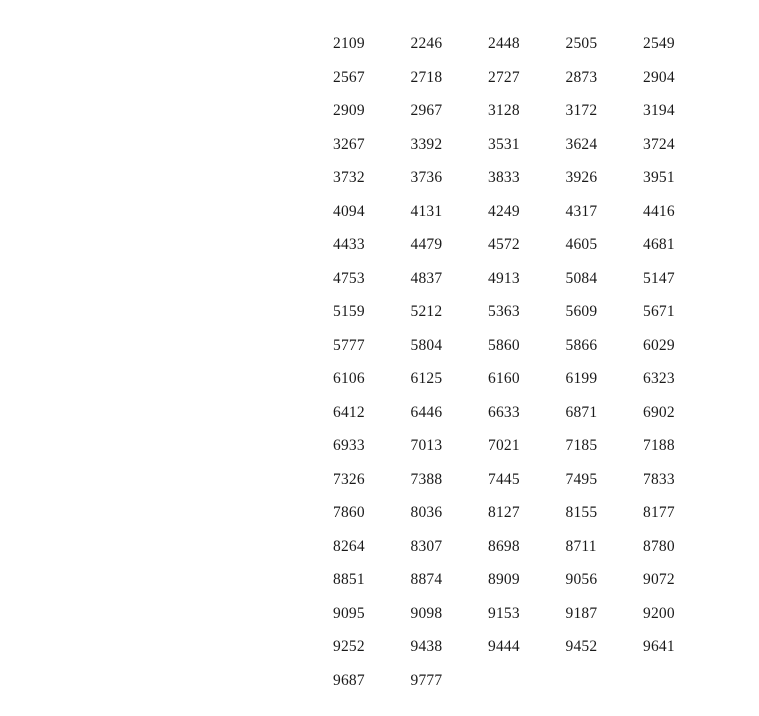  What do you see at coordinates (426, 311) in the screenshot?
I see `number-cell: 5212` at bounding box center [426, 311].